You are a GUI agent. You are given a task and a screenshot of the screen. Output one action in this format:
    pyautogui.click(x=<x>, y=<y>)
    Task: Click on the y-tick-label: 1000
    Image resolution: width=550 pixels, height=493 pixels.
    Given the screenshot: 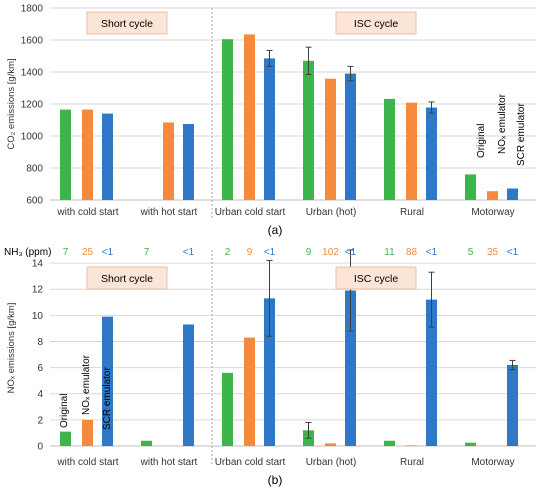 What is the action you would take?
    pyautogui.click(x=32, y=137)
    